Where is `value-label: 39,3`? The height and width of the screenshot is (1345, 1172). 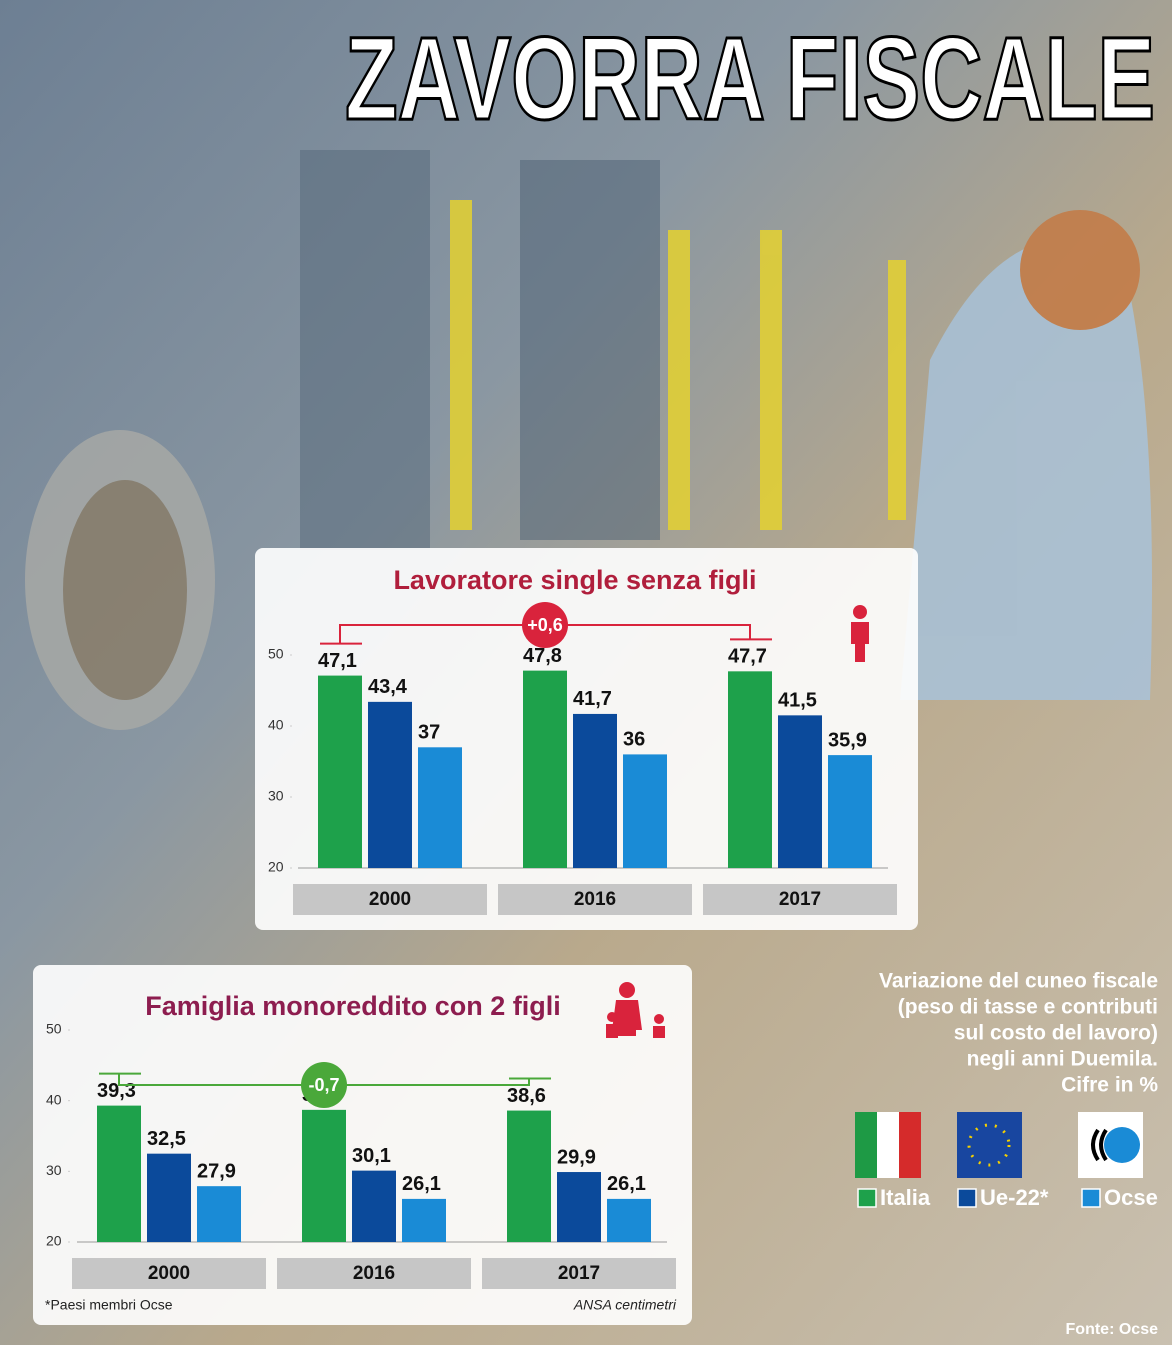 value-label: 39,3 is located at coordinates (116, 1091).